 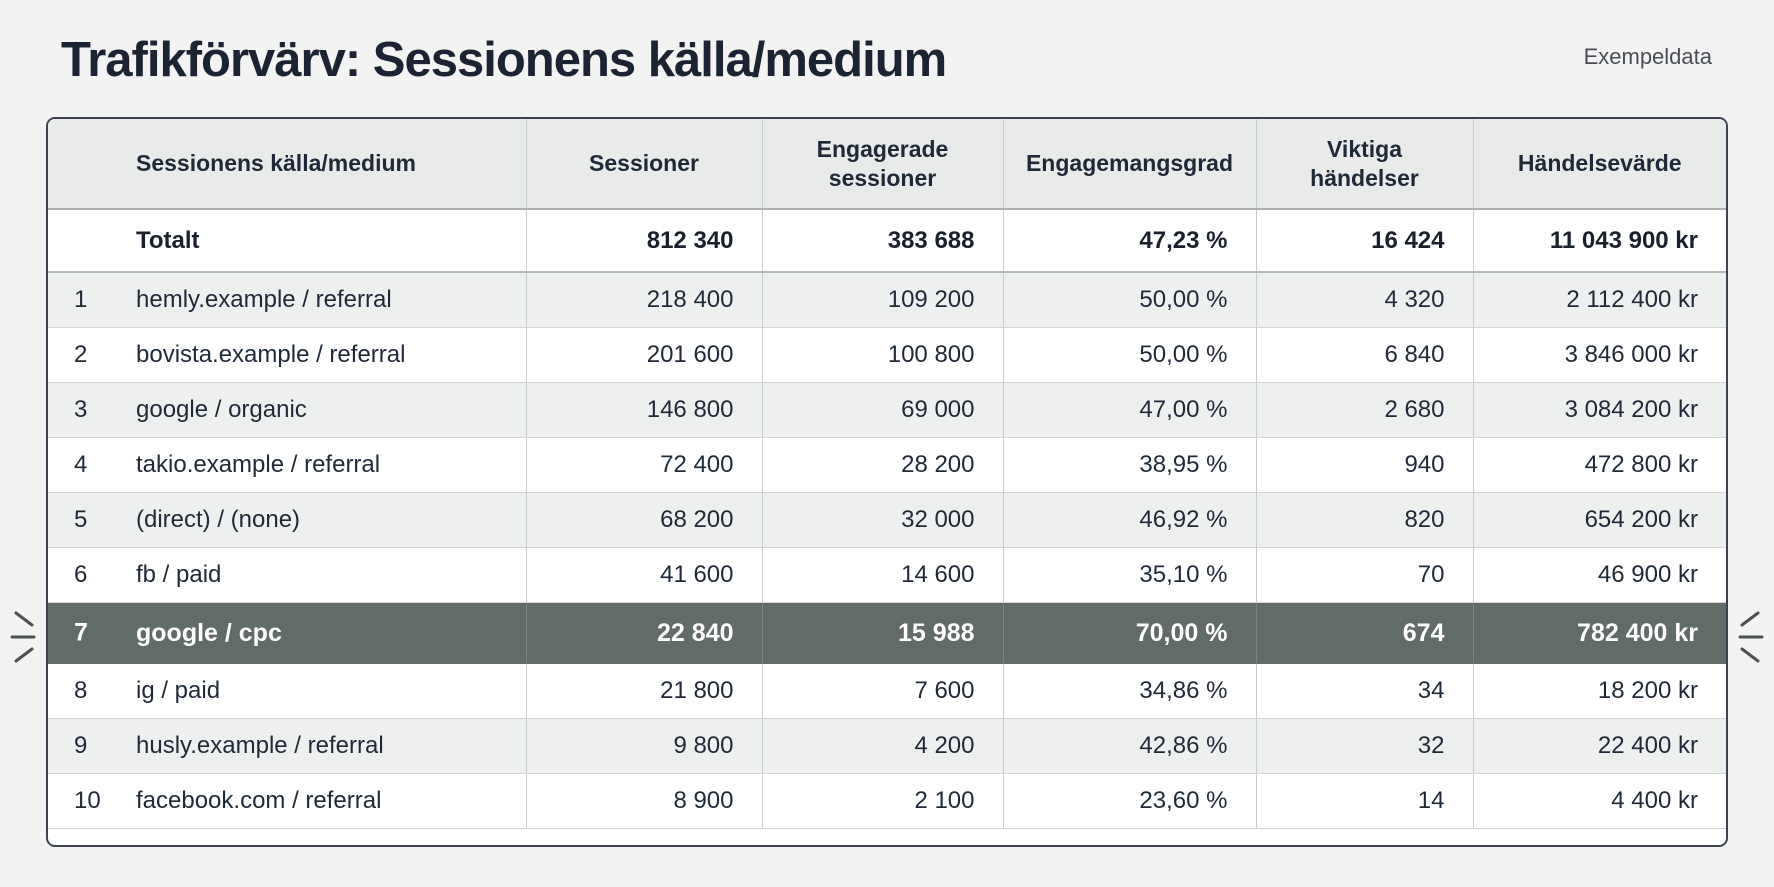 I want to click on event-value-cell: 3 846 000 kr, so click(x=1599, y=355).